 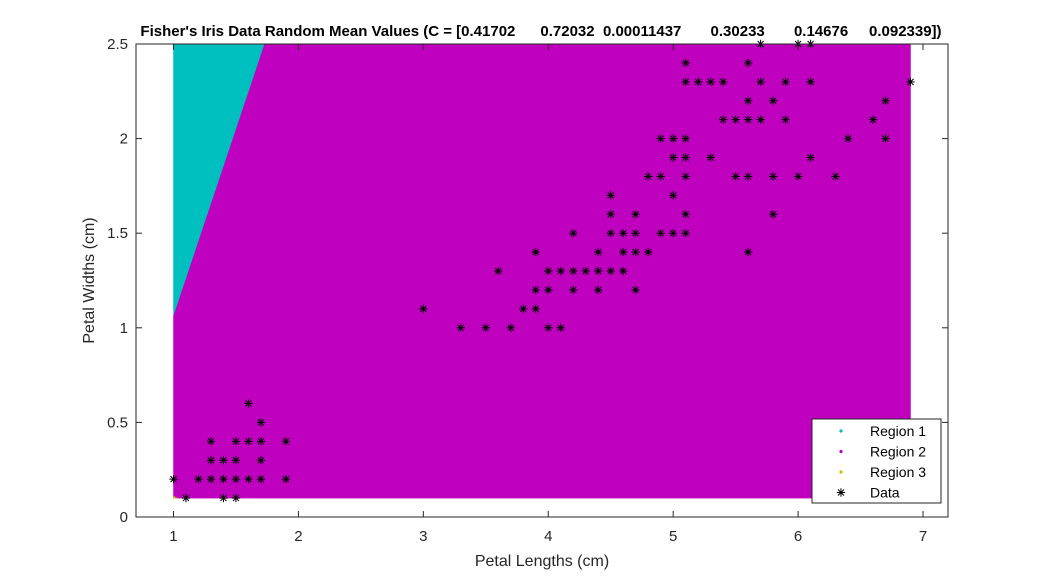 What do you see at coordinates (898, 431) in the screenshot?
I see `legend-label: Region 1` at bounding box center [898, 431].